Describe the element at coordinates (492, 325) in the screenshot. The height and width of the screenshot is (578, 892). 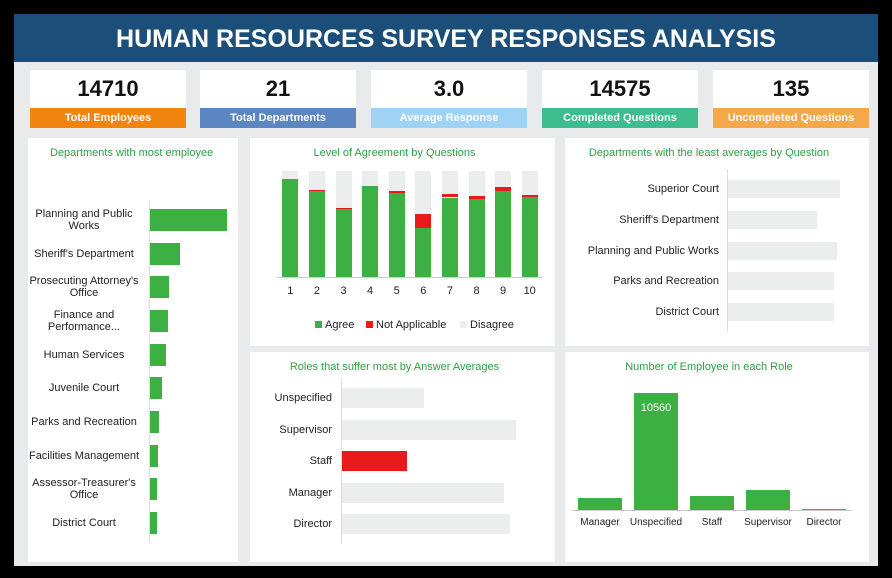
I see `legend-label: Disagree` at that location.